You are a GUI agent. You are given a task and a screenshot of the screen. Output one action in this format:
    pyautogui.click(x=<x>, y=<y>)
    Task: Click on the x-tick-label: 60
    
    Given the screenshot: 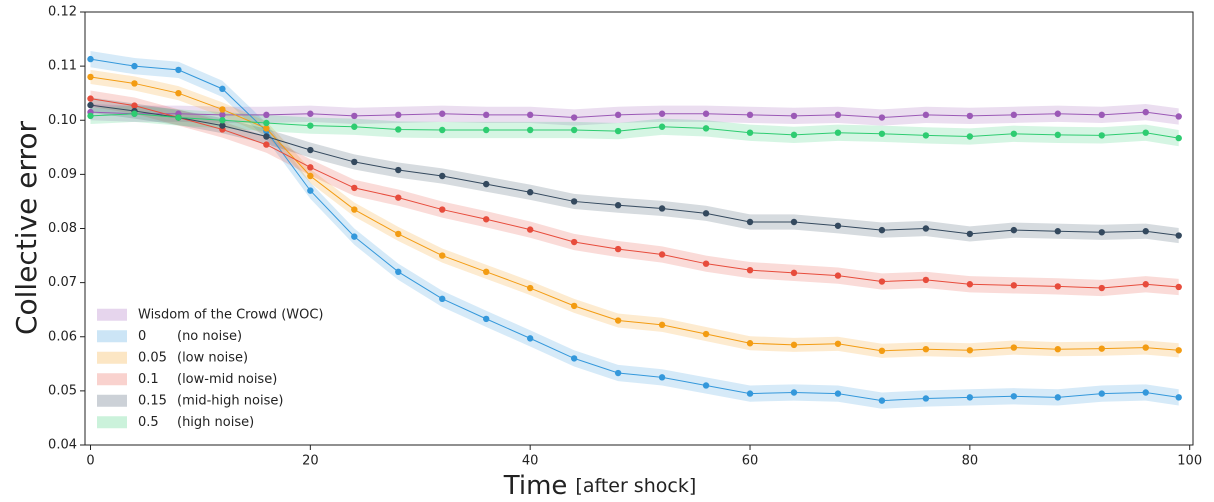 What is the action you would take?
    pyautogui.click(x=750, y=461)
    